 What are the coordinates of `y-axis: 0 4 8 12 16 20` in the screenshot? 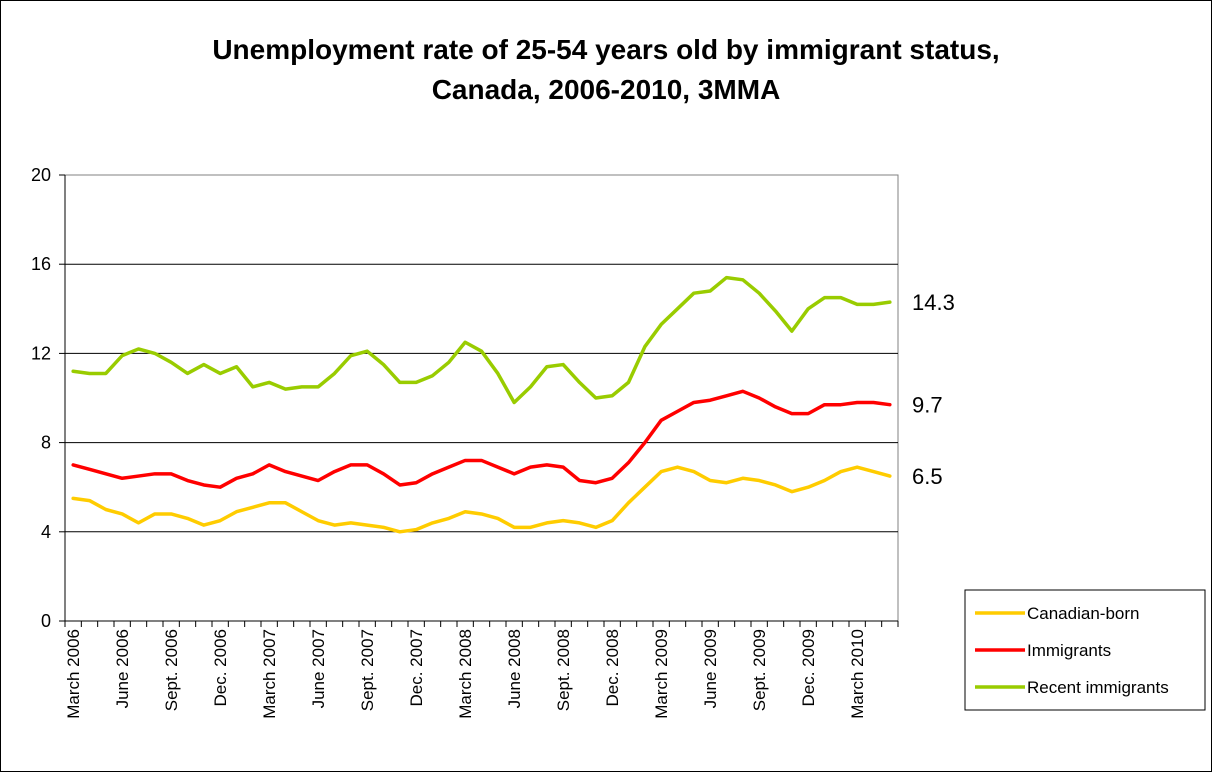 It's located at (48, 398).